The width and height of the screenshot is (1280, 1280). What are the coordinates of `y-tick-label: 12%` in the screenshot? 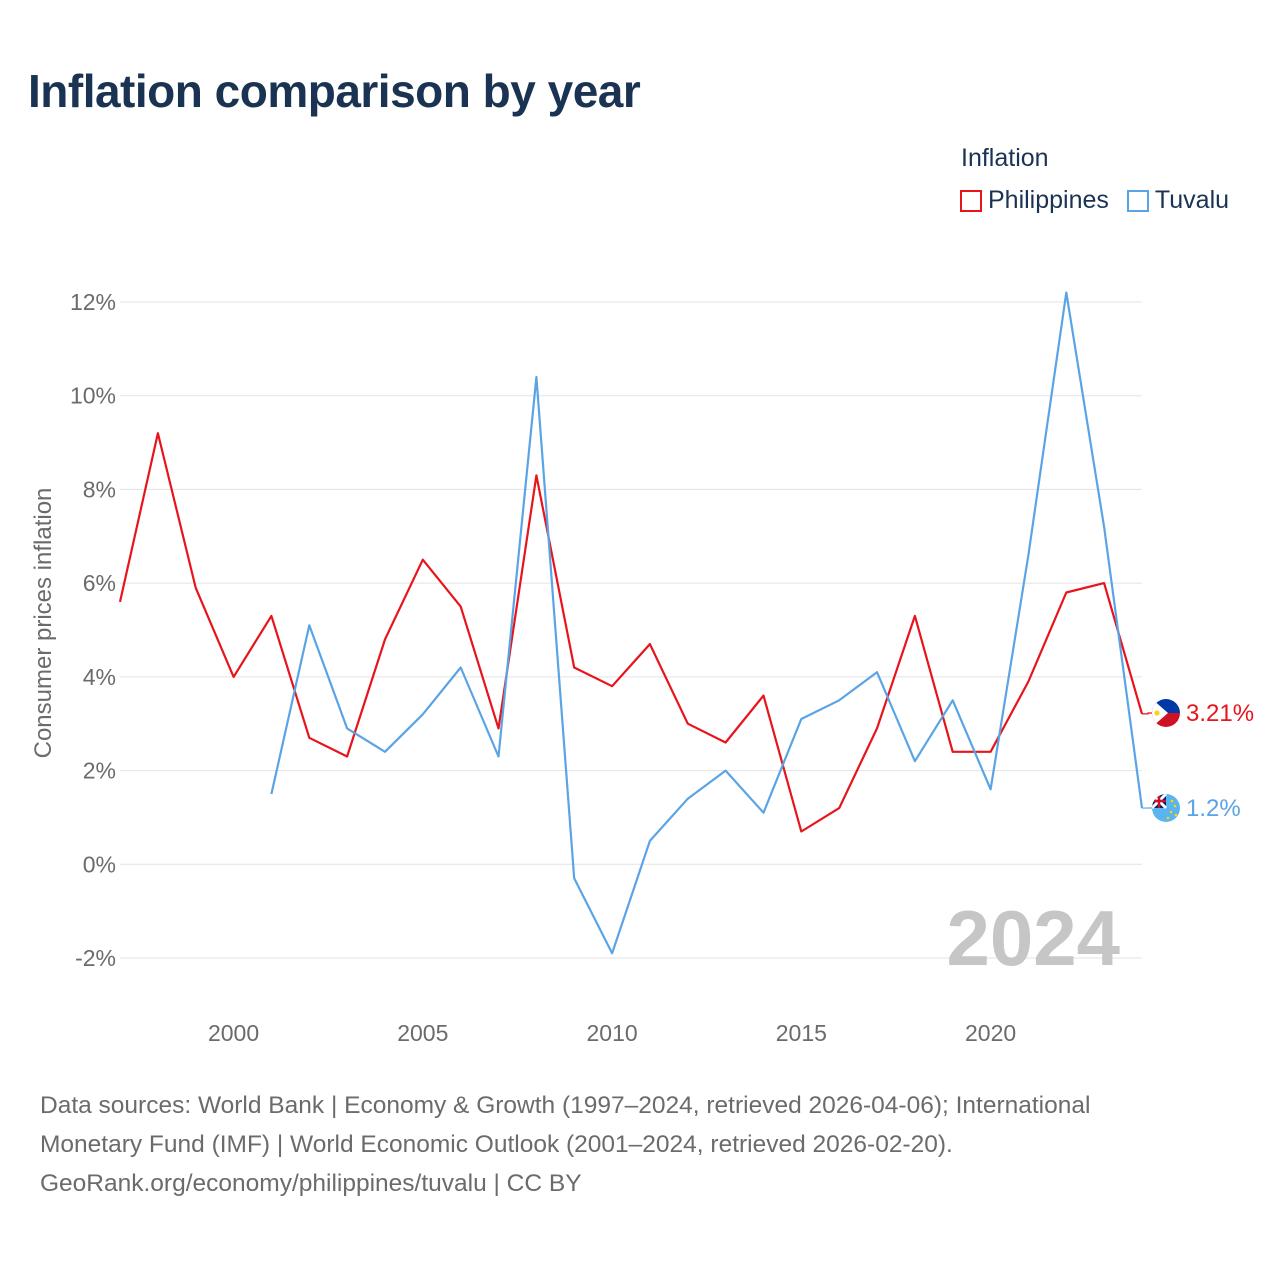 It's located at (93, 302).